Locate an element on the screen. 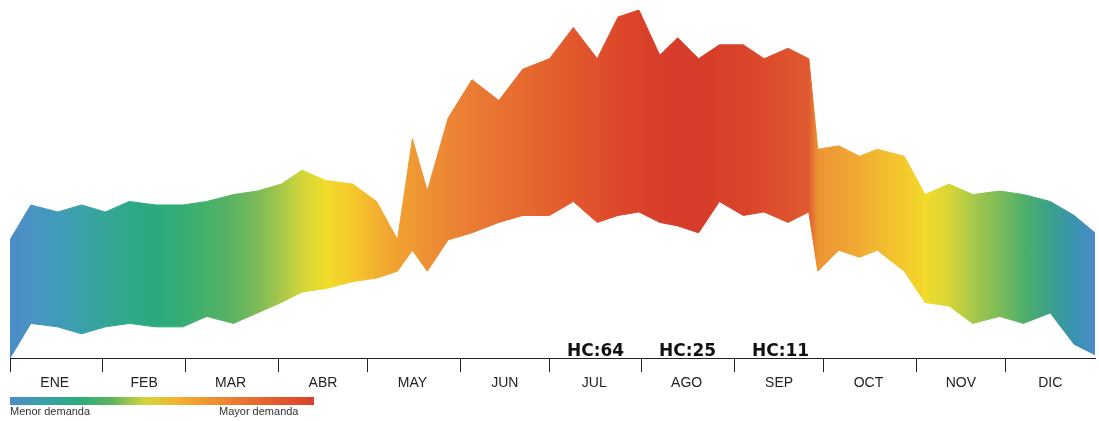  annotation: HC:64 is located at coordinates (596, 350).